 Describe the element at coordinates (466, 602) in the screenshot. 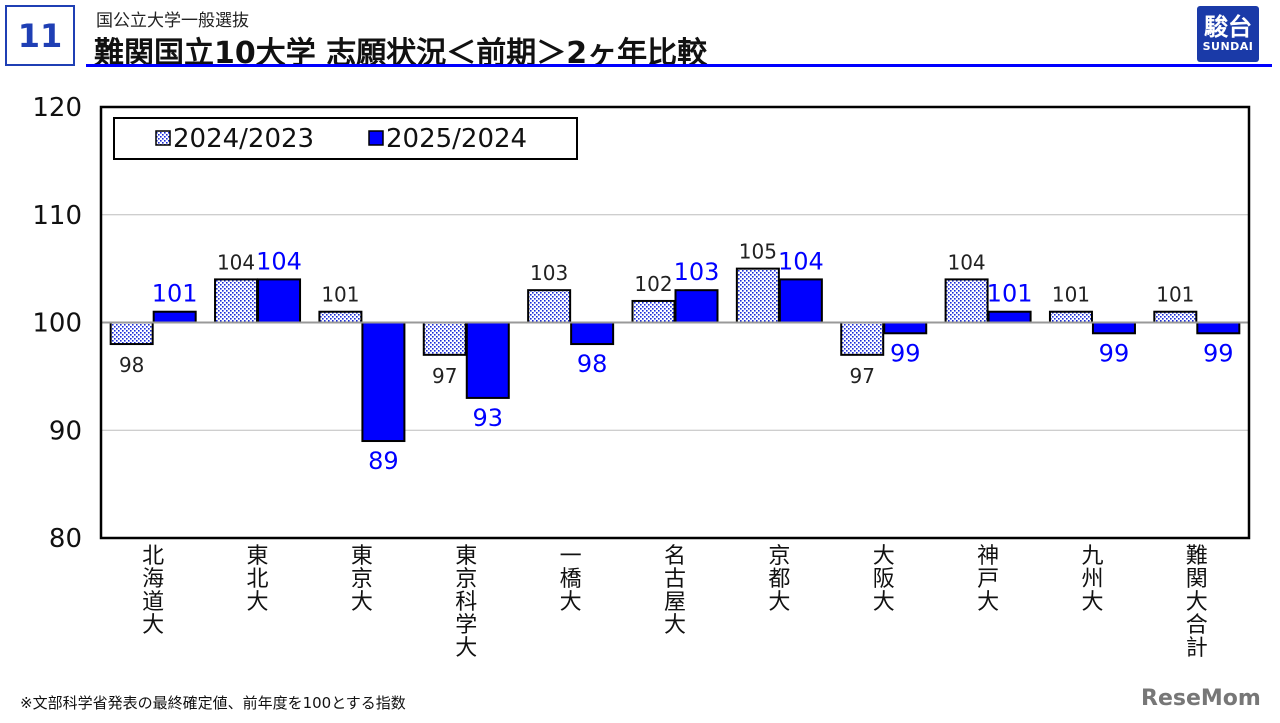

I see `category-label: 東京科学大` at that location.